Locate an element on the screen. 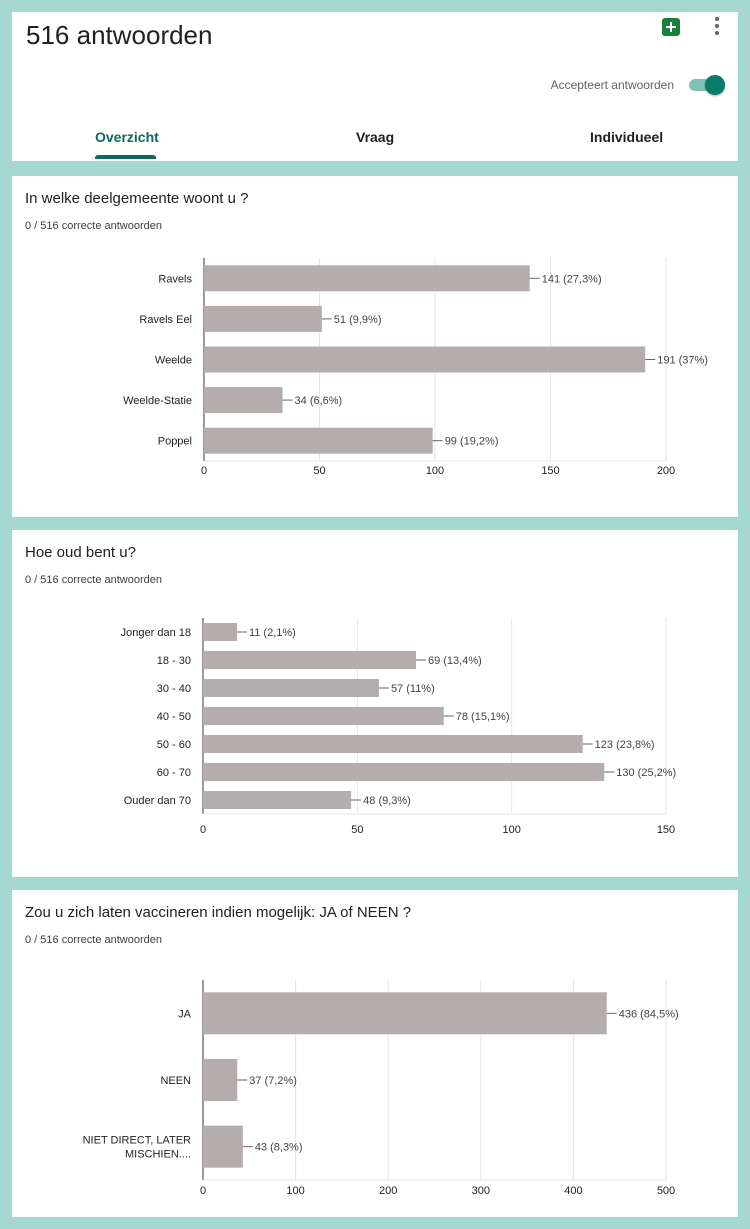 The image size is (750, 1229). data-label: 191 (37%) is located at coordinates (682, 361).